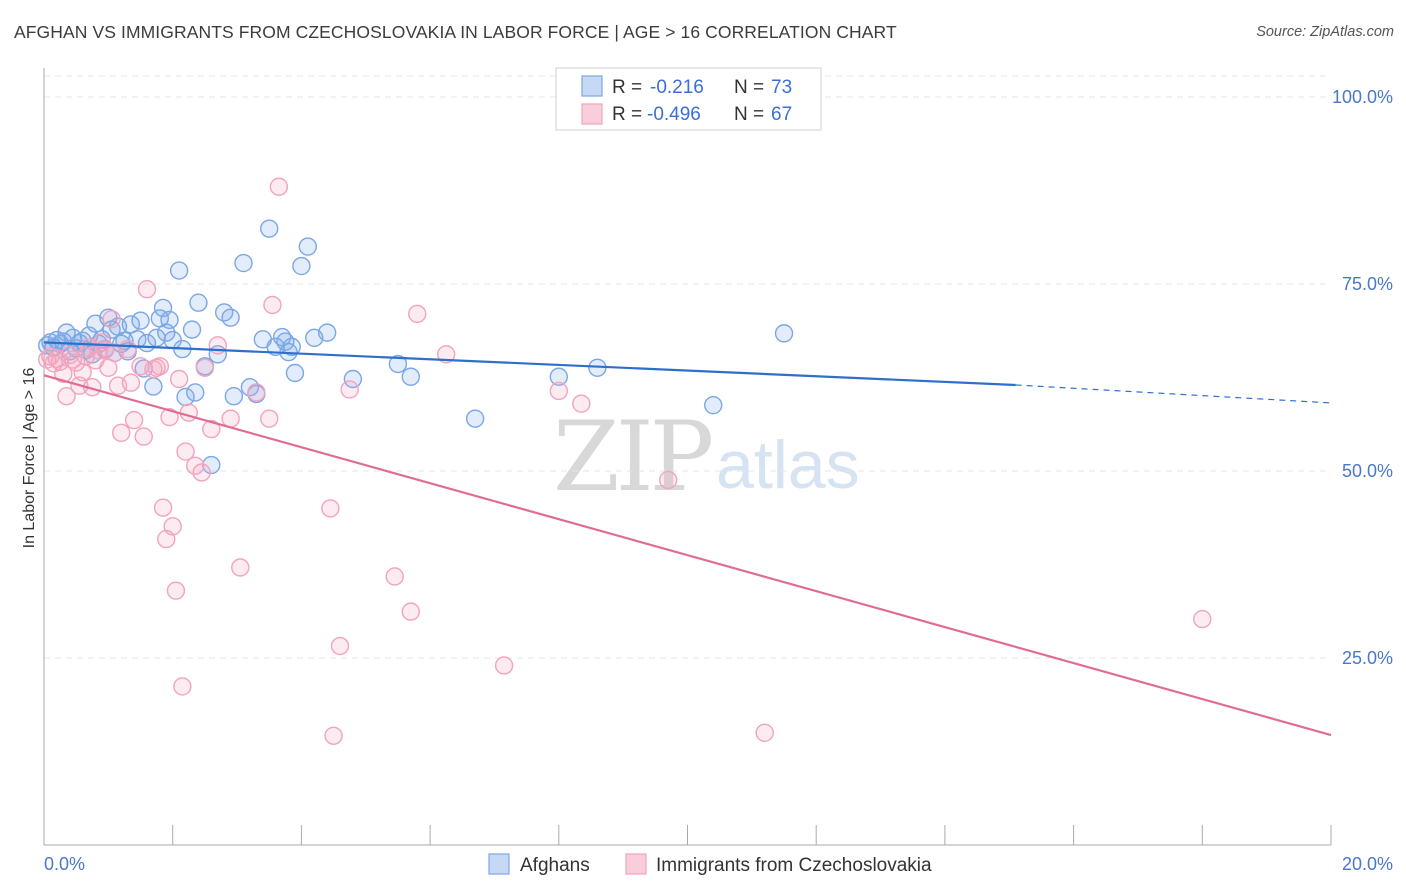  I want to click on stats-r-value-czech: -0.496, so click(674, 114).